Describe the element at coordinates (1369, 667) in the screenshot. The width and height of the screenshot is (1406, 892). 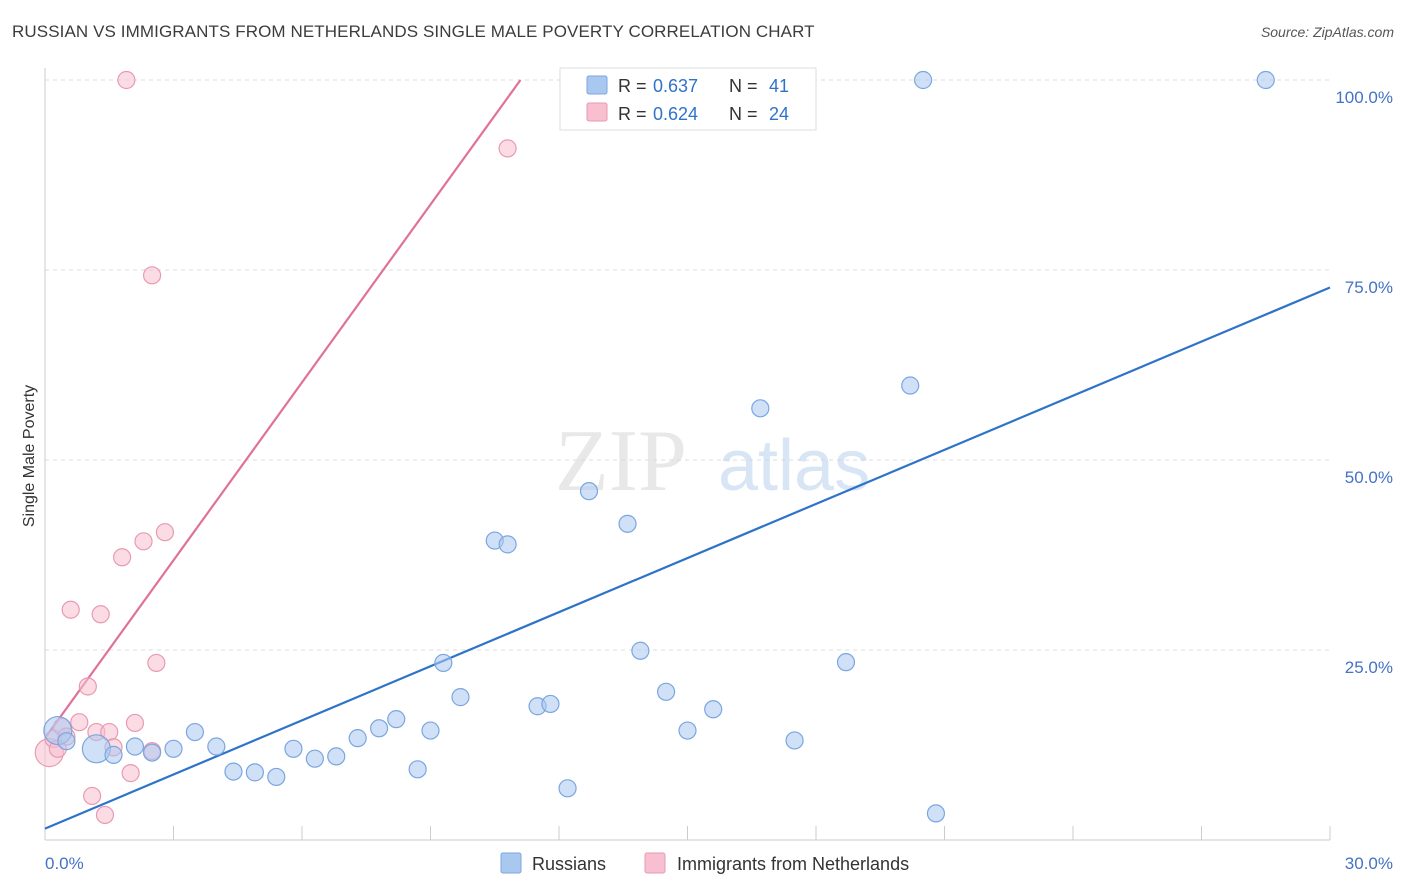
I see `y-tick-label-25: 25.0%` at that location.